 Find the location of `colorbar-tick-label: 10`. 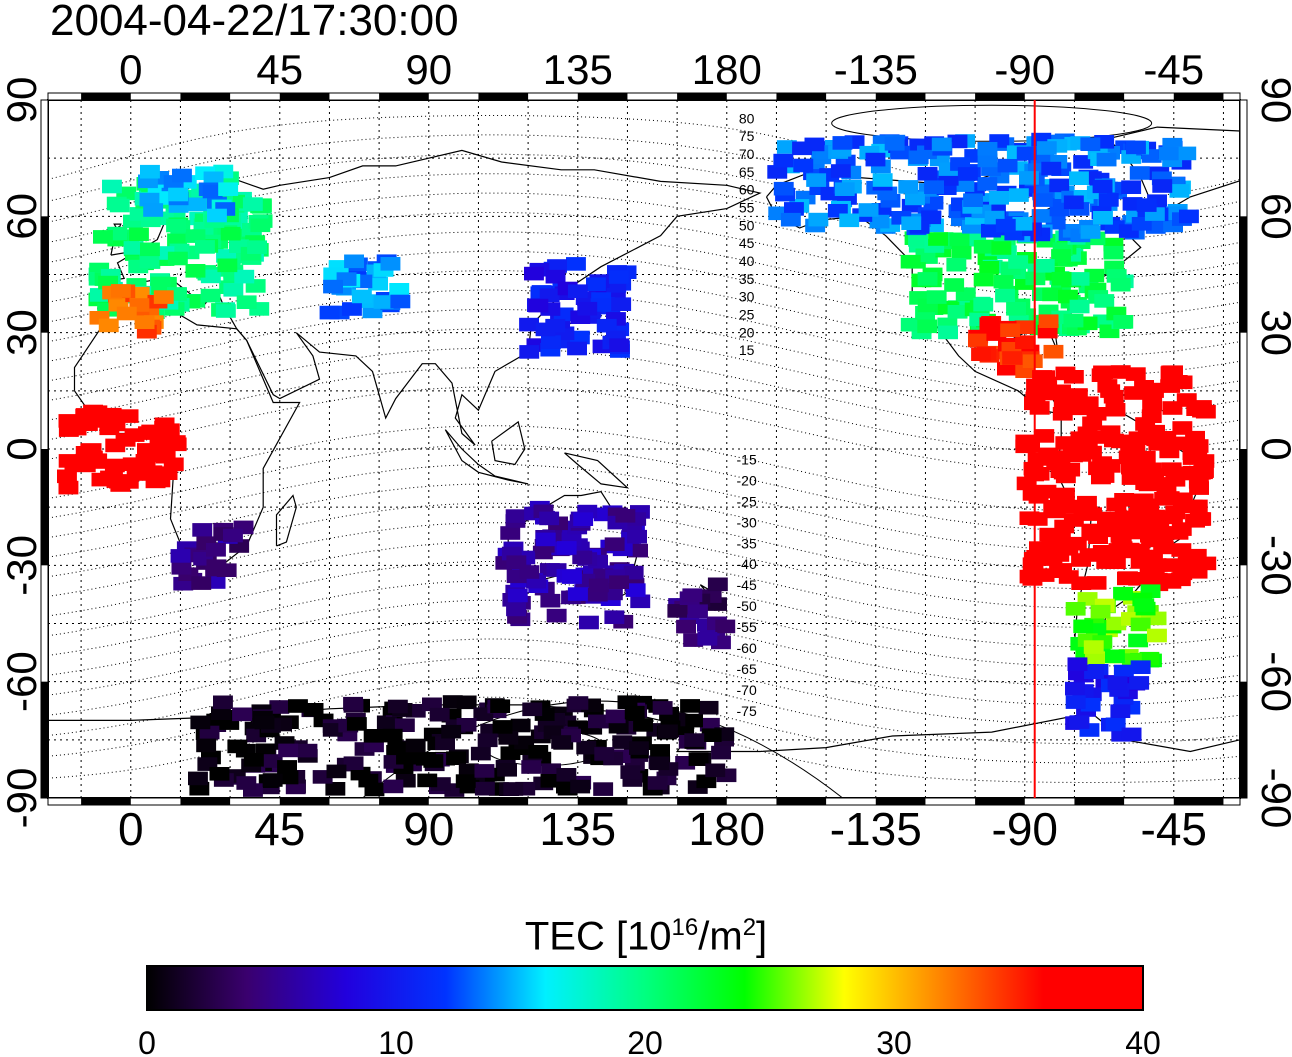

colorbar-tick-label: 10 is located at coordinates (396, 1041).